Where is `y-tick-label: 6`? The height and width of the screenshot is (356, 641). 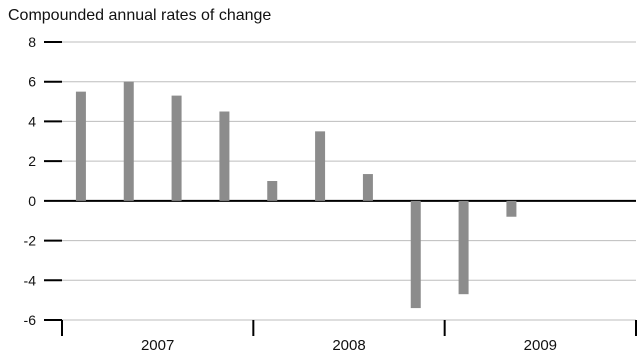 y-tick-label: 6 is located at coordinates (32, 82).